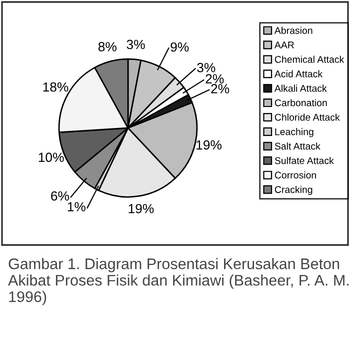  I want to click on data-label: 1%, so click(77, 207).